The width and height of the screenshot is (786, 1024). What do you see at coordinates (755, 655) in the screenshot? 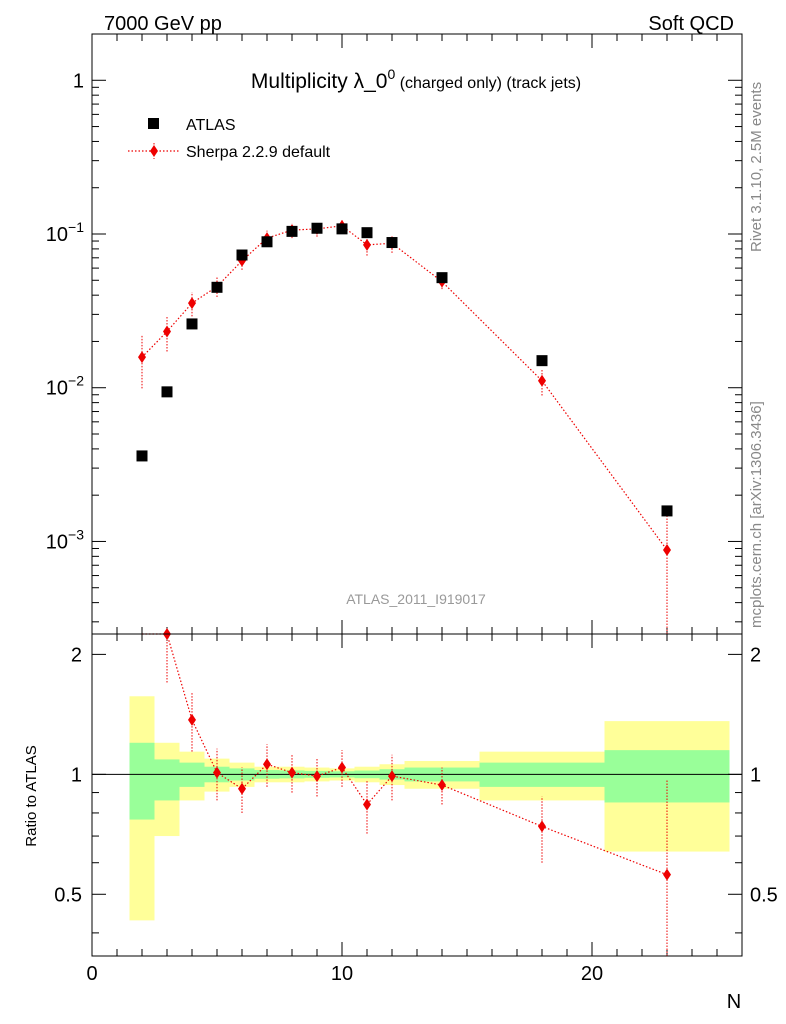
I see `ratio-y-tick-label-right: 2` at bounding box center [755, 655].